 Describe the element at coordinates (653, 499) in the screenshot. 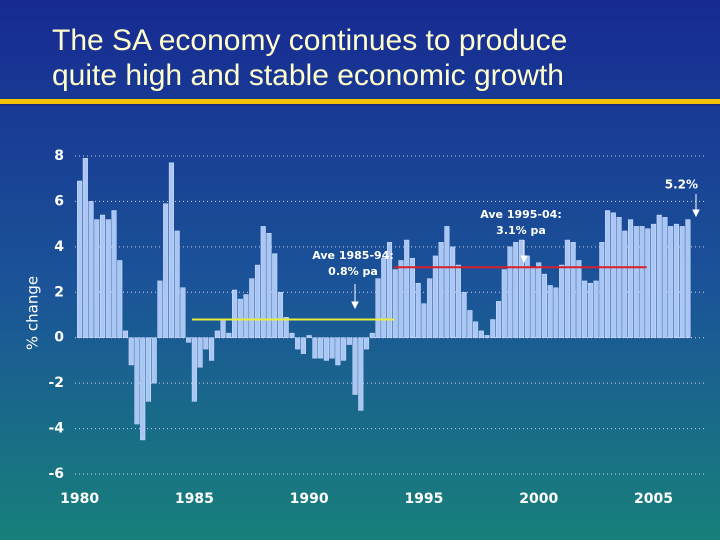

I see `x-tick-label: 2005` at that location.